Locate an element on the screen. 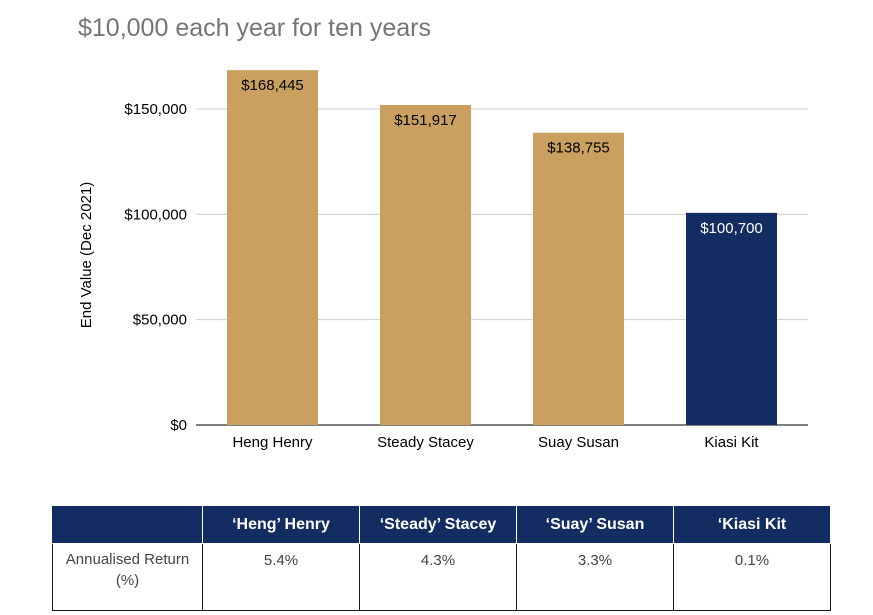  table-header-blank is located at coordinates (127, 524).